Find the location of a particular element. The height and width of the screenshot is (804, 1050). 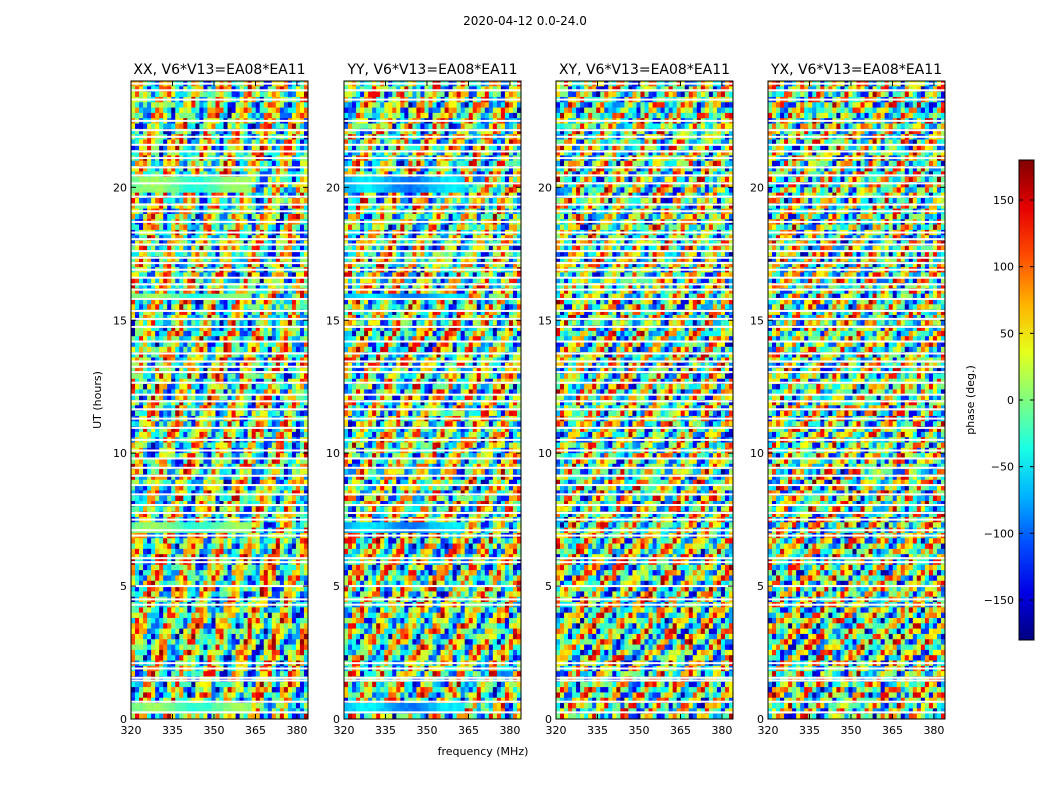

x-tick-label: 380 is located at coordinates (721, 730).